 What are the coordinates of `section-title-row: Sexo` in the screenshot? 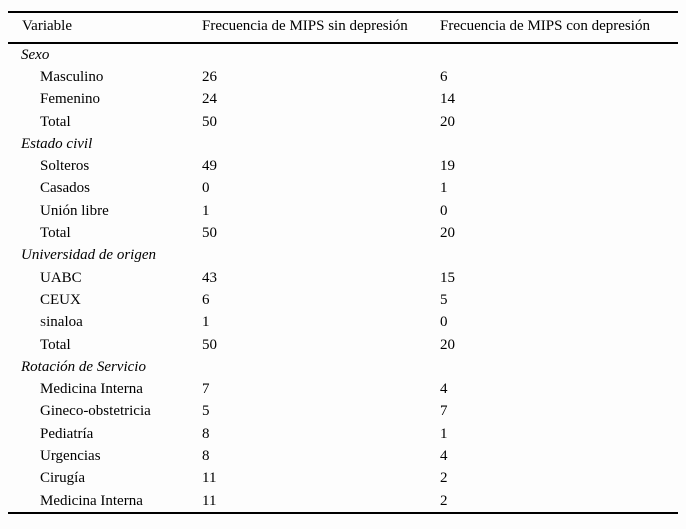 It's located at (343, 54).